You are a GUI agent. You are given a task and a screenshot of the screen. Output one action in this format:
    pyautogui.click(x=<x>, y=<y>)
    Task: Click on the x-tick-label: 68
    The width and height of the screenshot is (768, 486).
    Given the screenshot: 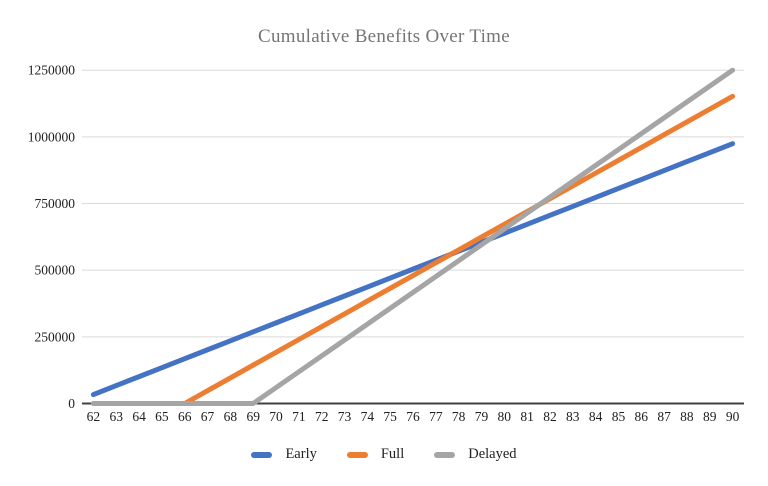 What is the action you would take?
    pyautogui.click(x=231, y=416)
    